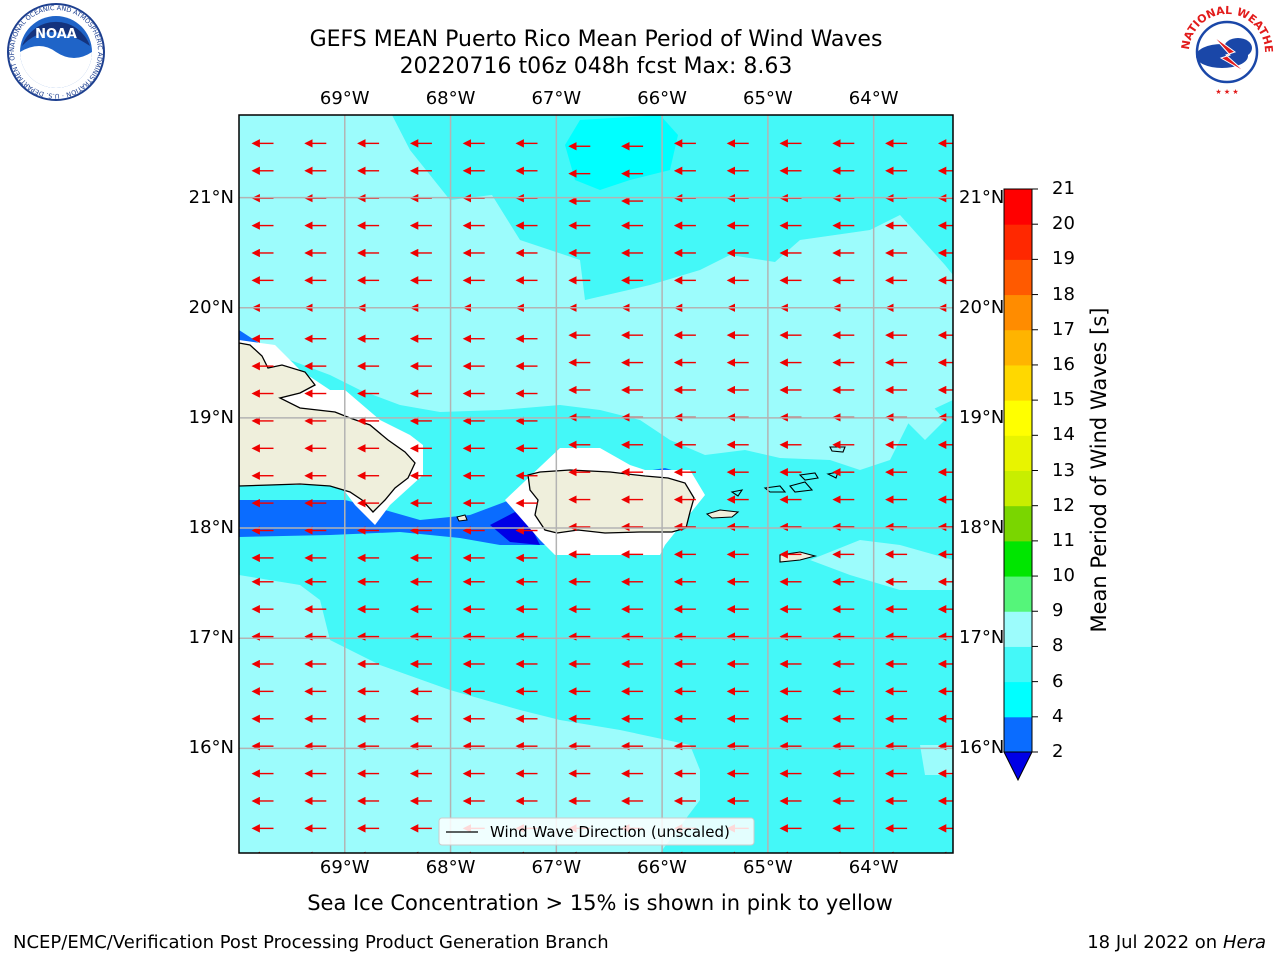  I want to click on lat-label-left: 20°N, so click(211, 307).